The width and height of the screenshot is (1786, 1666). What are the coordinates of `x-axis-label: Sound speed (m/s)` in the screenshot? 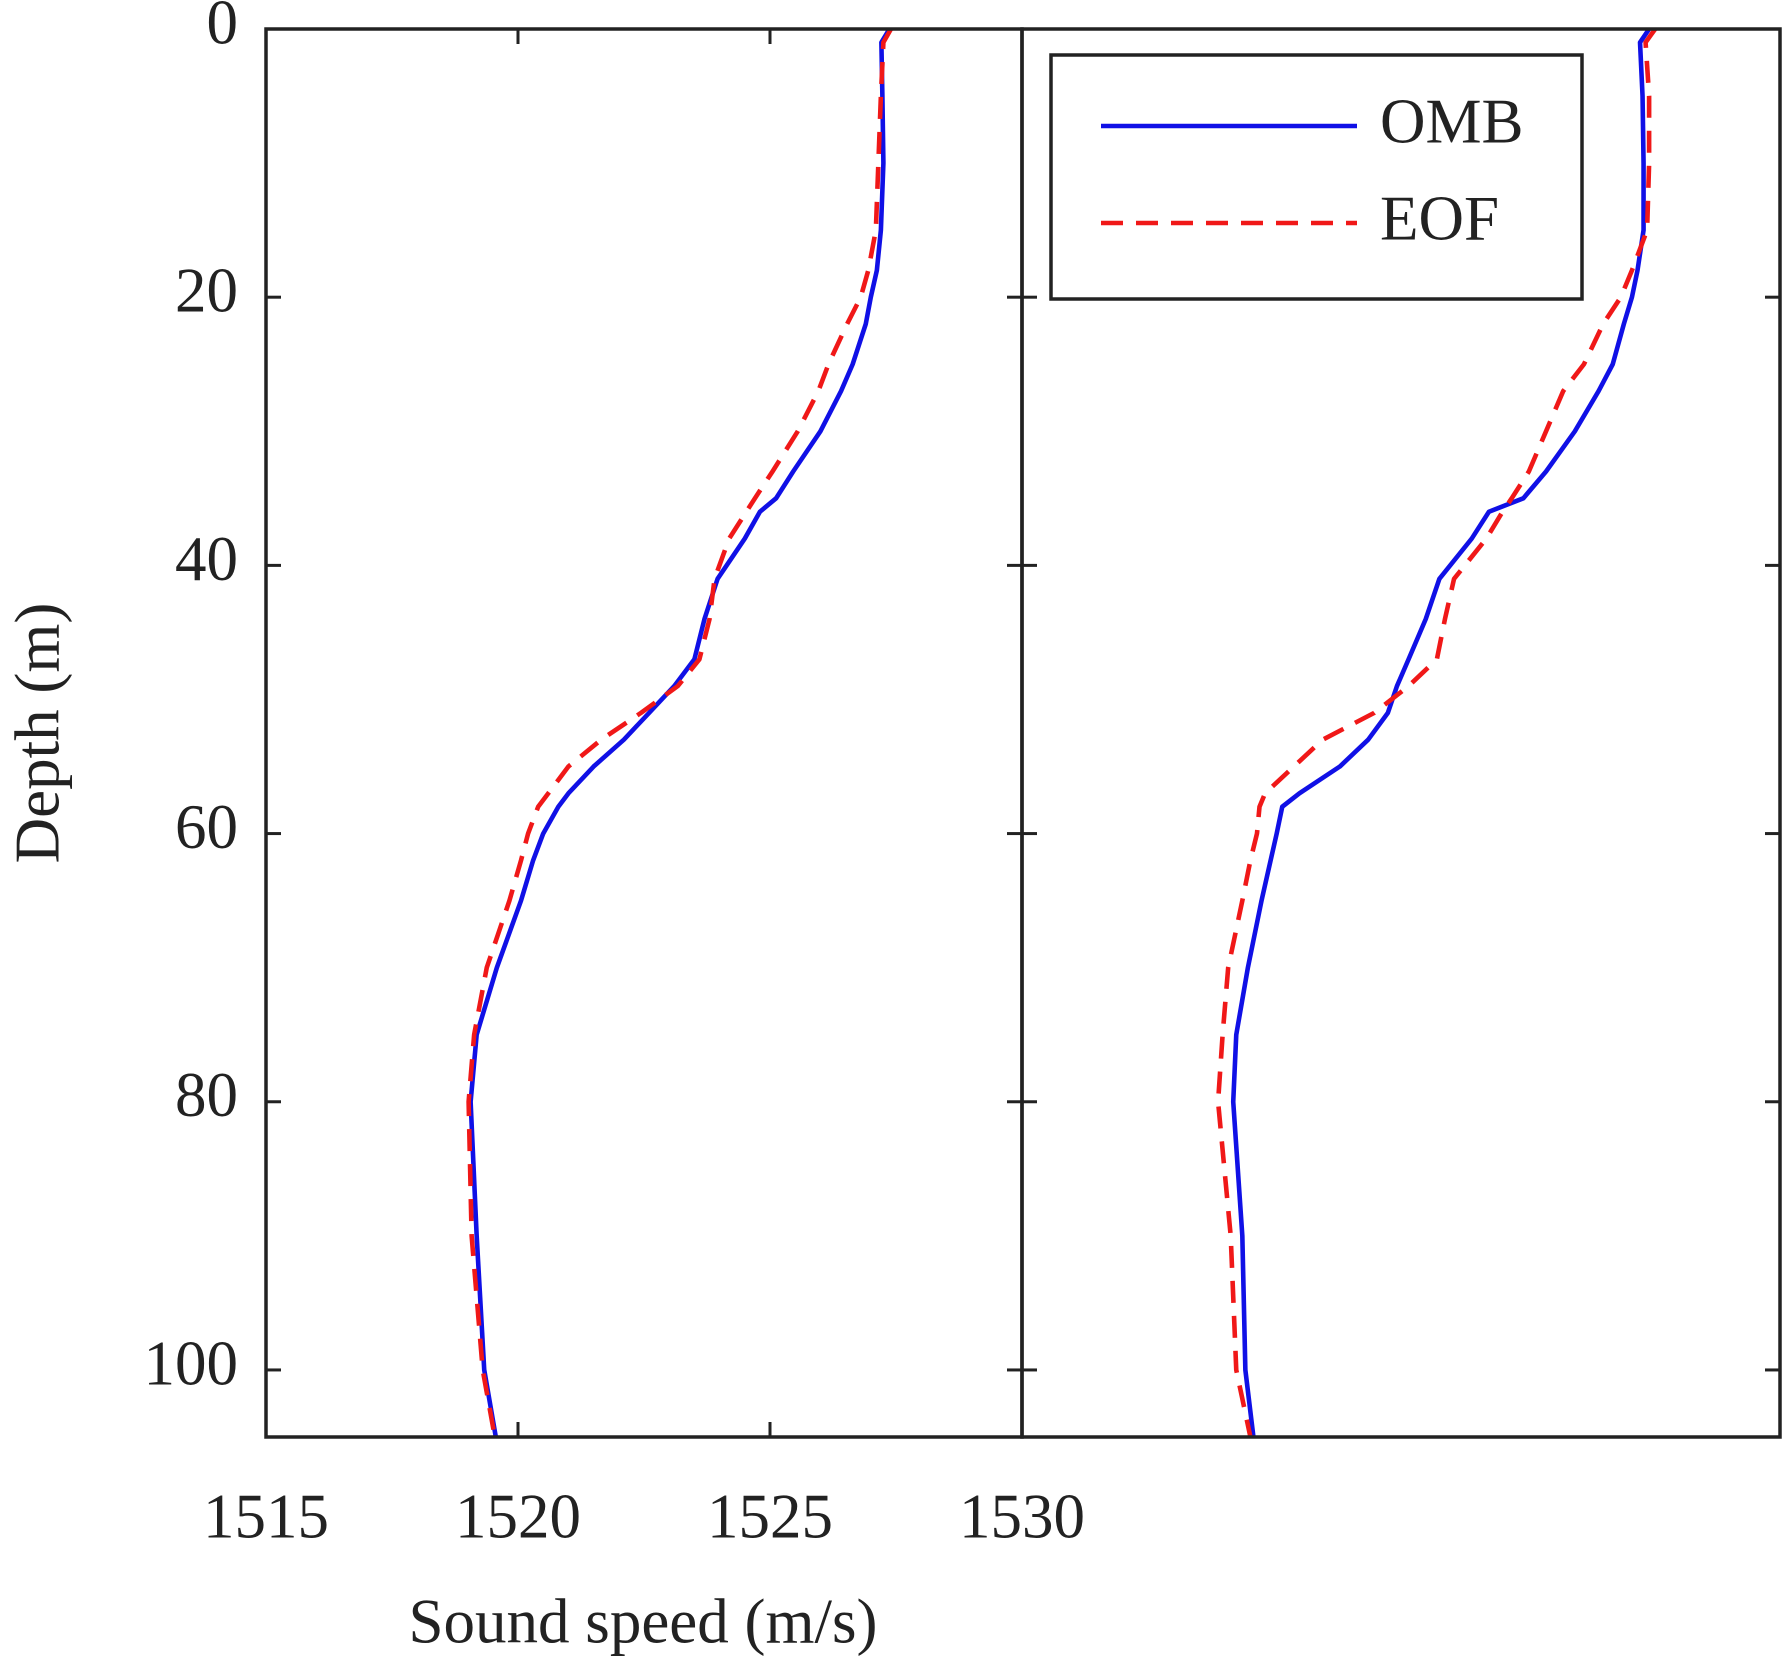 It's located at (643, 1621).